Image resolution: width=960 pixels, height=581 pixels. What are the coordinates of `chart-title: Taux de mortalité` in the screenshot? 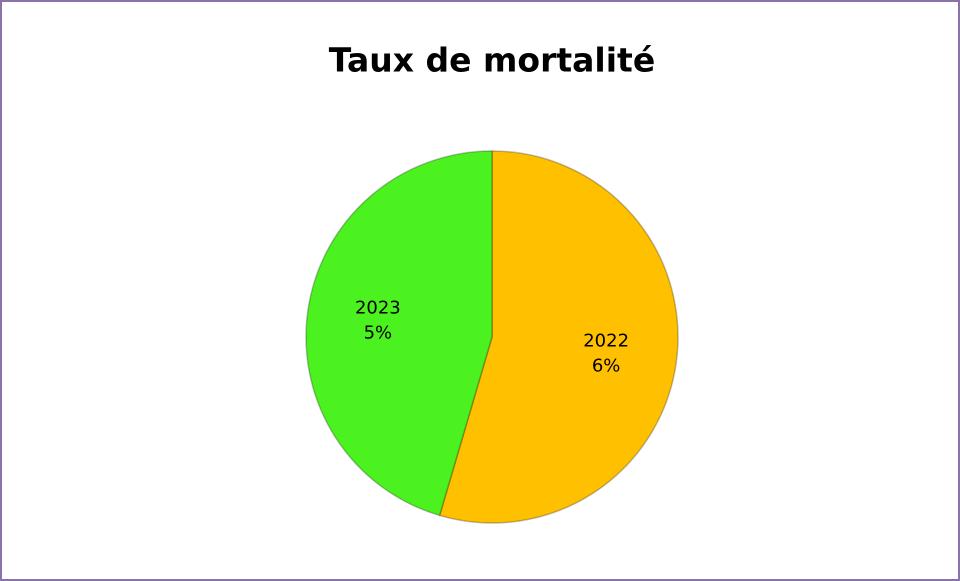 It's located at (492, 60).